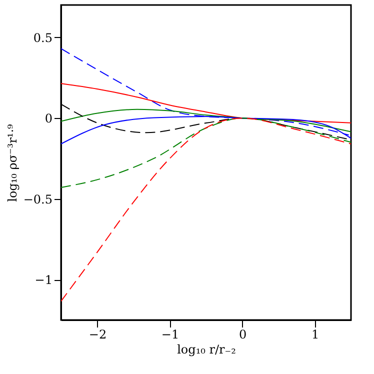 The height and width of the screenshot is (374, 374). What do you see at coordinates (48, 119) in the screenshot?
I see `y-tick-label: 0` at bounding box center [48, 119].